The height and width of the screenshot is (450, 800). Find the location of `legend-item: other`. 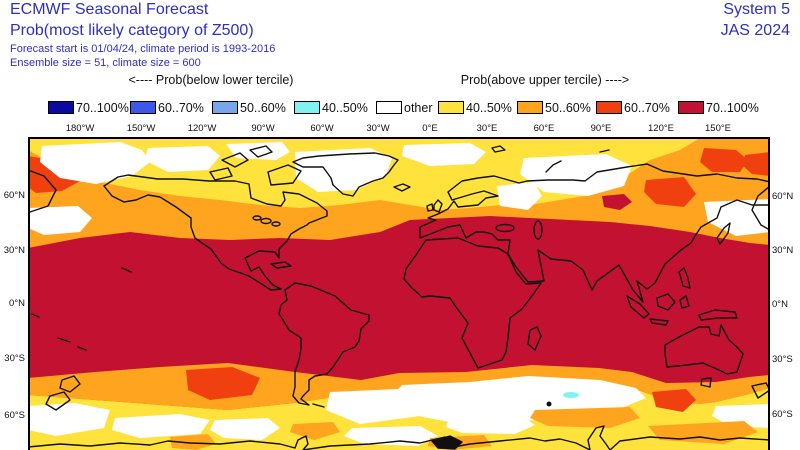

legend-item: other is located at coordinates (404, 107).